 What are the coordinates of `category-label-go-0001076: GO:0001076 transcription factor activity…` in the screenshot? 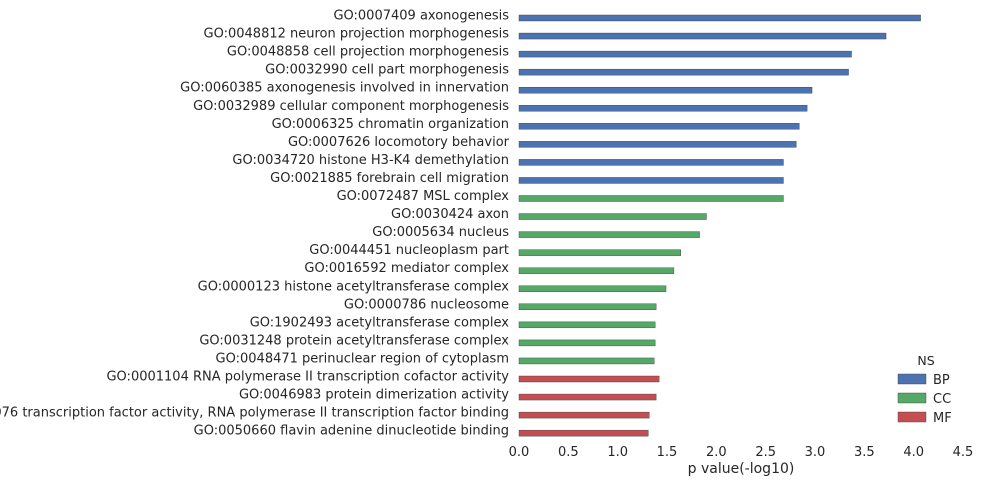 It's located at (254, 413).